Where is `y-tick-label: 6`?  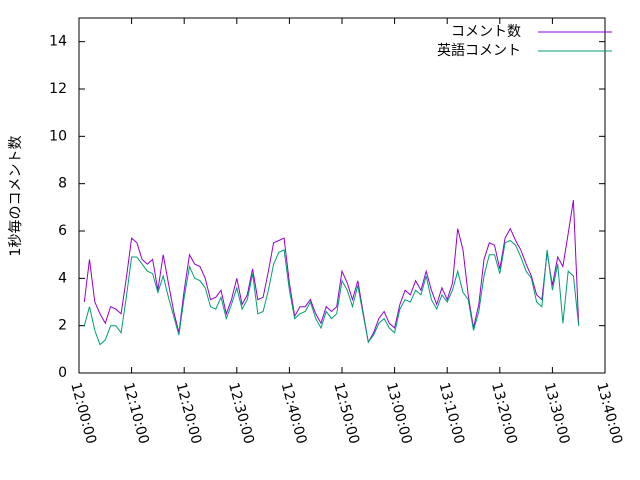 y-tick-label: 6 is located at coordinates (62, 231).